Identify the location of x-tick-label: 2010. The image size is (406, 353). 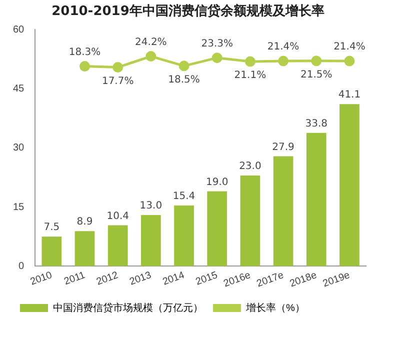
(41, 279).